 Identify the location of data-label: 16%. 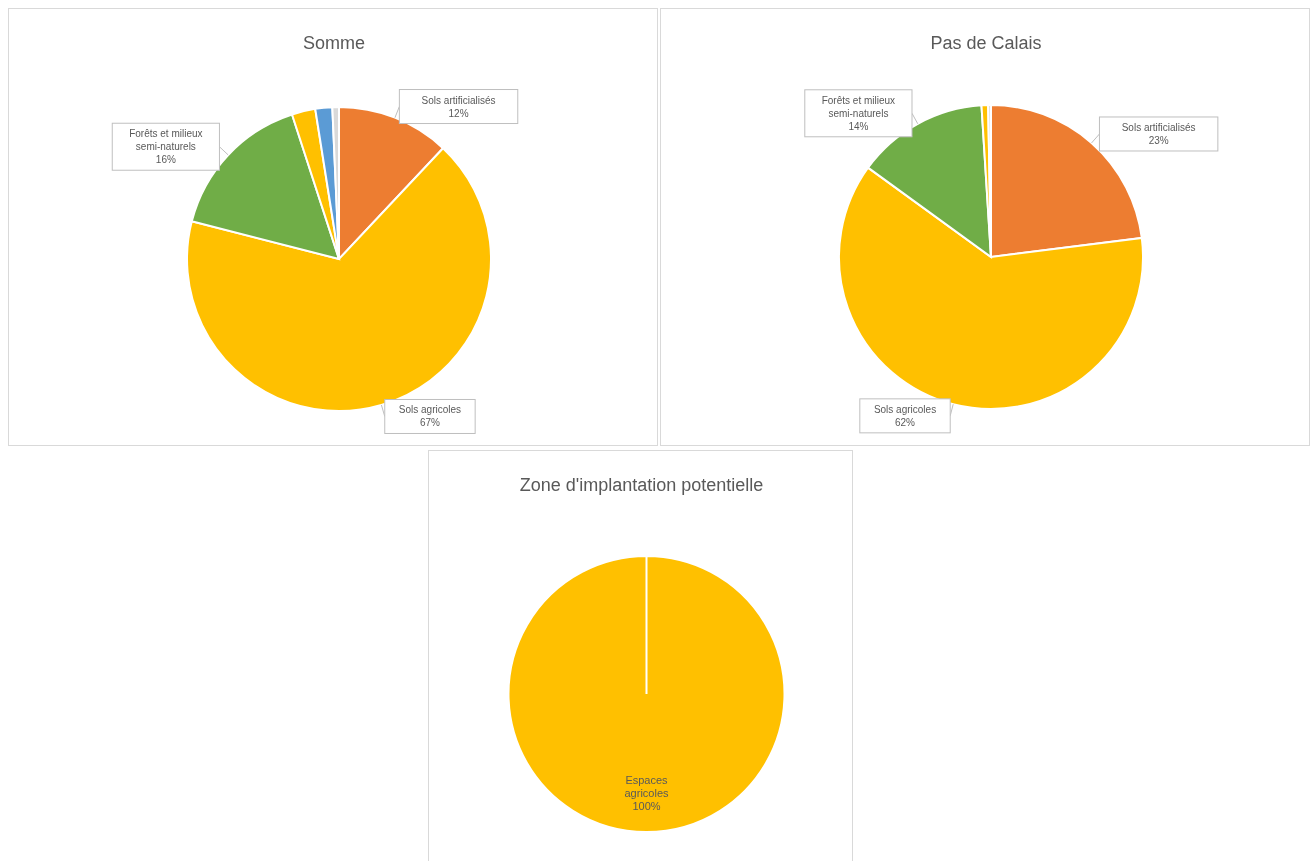
(165, 160).